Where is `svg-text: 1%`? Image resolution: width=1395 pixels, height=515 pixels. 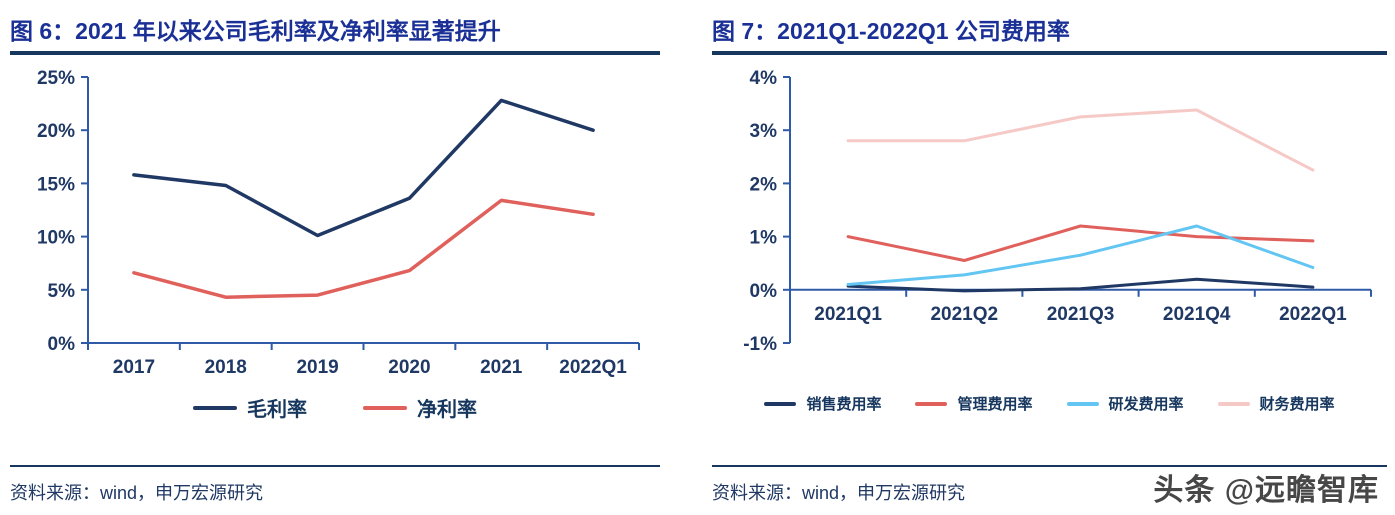 svg-text: 1% is located at coordinates (764, 238).